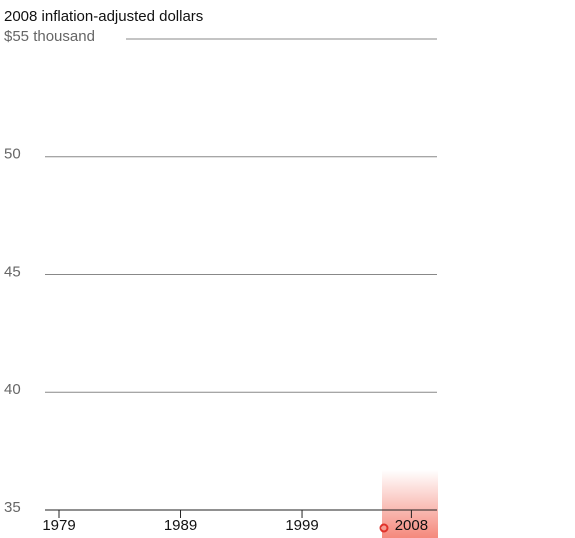  Describe the element at coordinates (49, 36) in the screenshot. I see `y-tick-label: $55 thousand` at that location.